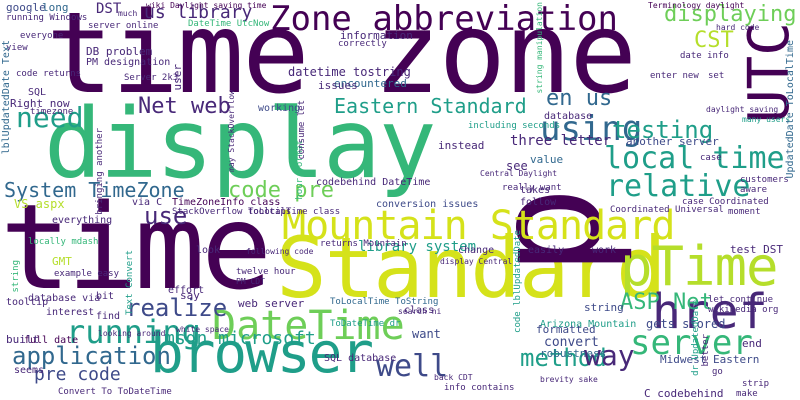 This screenshot has height=400, width=800. Describe the element at coordinates (198, 12) in the screenshot. I see `word-us-library: us library` at that location.